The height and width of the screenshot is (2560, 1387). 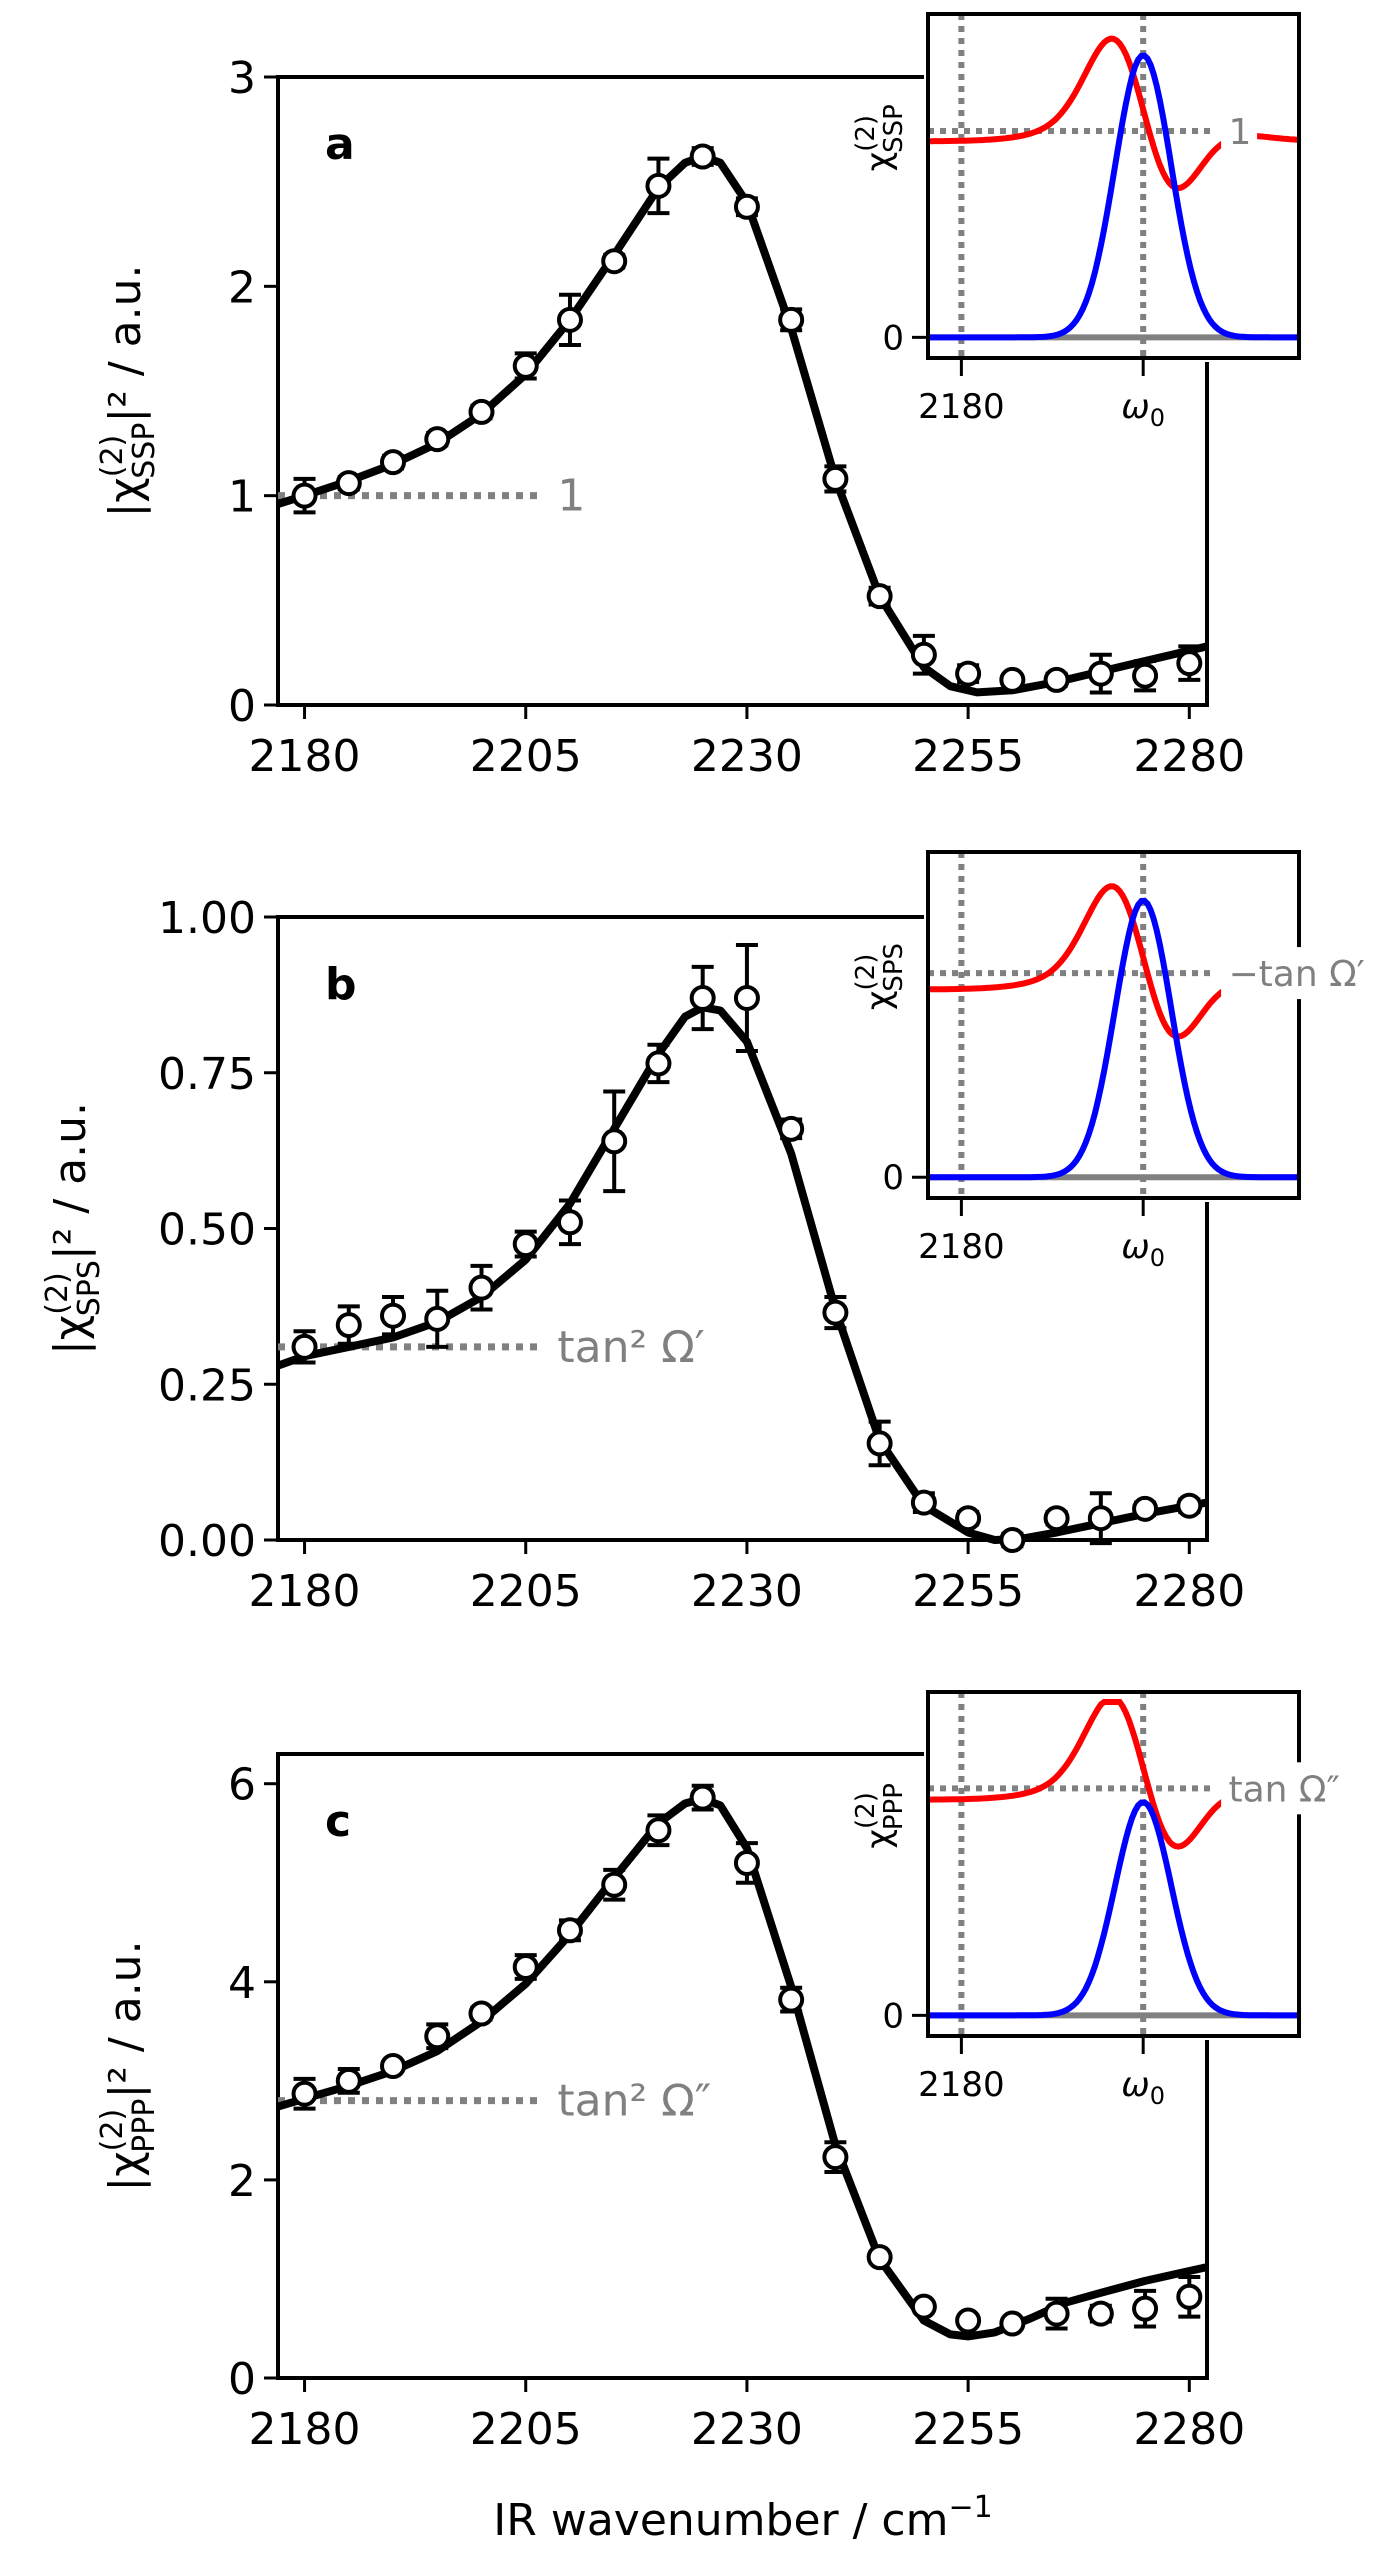 What do you see at coordinates (207, 918) in the screenshot?
I see `y-tick-label: 1.00` at bounding box center [207, 918].